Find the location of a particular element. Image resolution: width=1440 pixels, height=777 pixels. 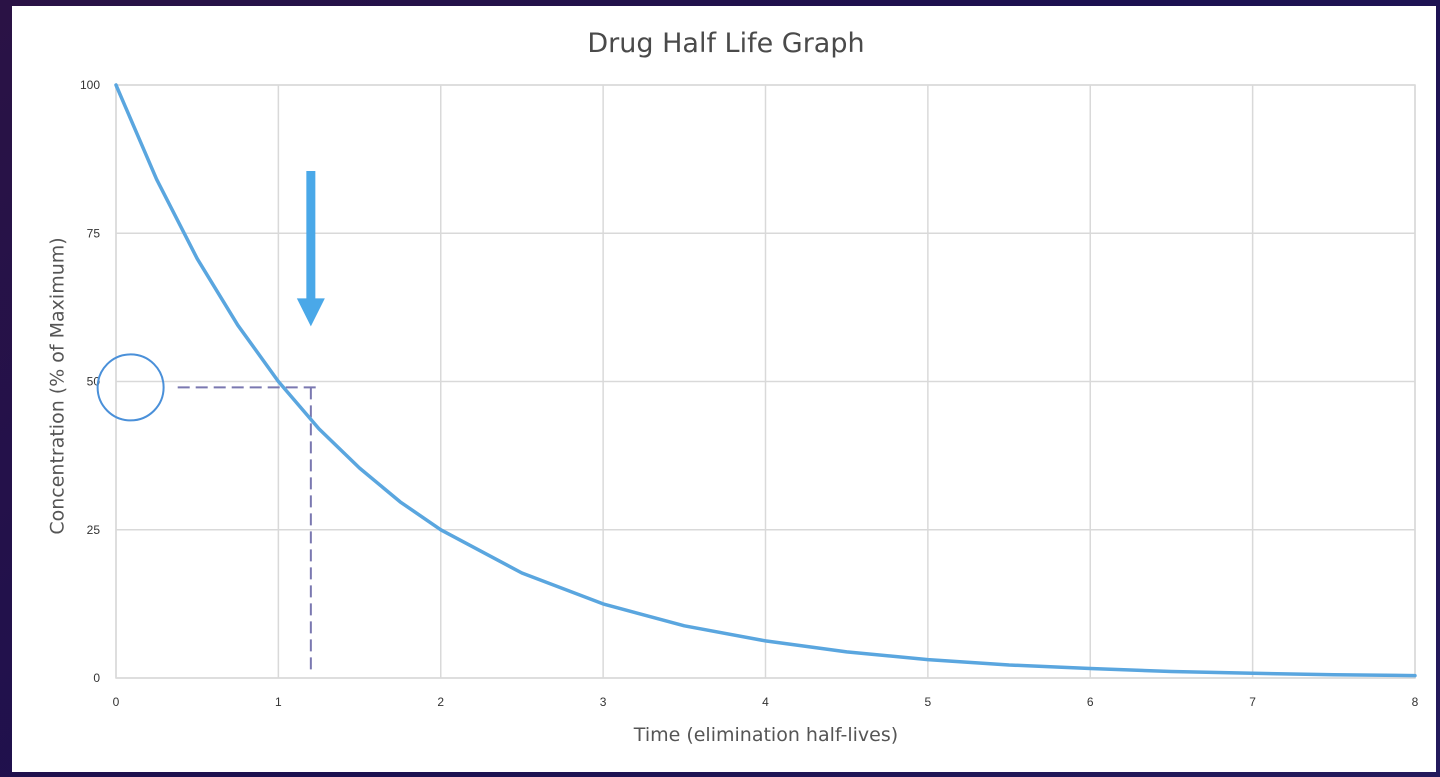

highlight-circle is located at coordinates (130, 387).